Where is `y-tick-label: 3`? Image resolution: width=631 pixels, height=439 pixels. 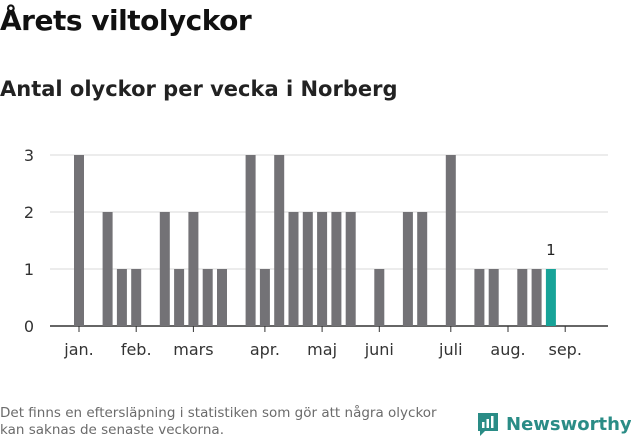 y-tick-label: 3 is located at coordinates (29, 155).